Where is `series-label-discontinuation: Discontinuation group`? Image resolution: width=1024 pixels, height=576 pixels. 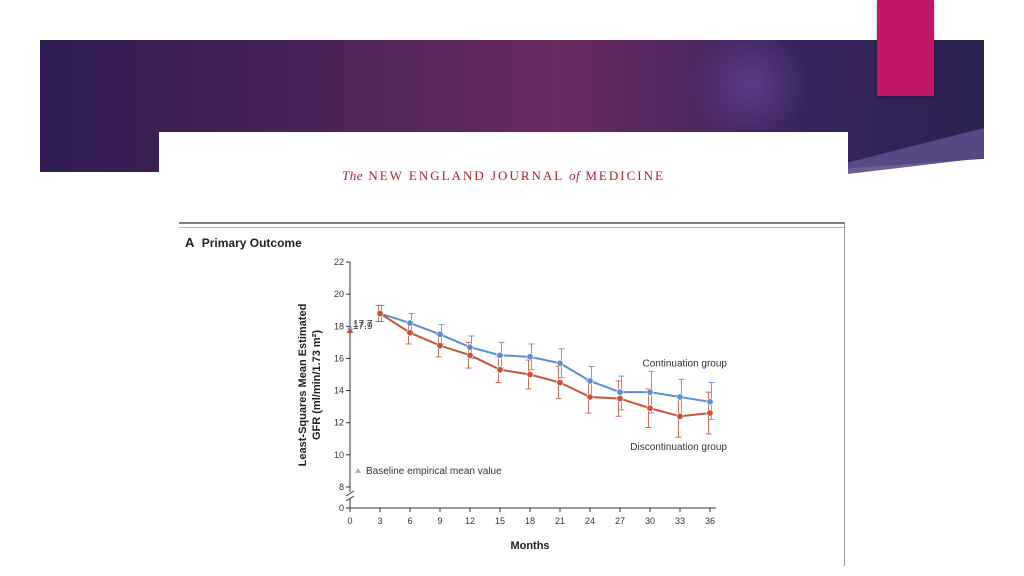 series-label-discontinuation: Discontinuation group is located at coordinates (678, 447).